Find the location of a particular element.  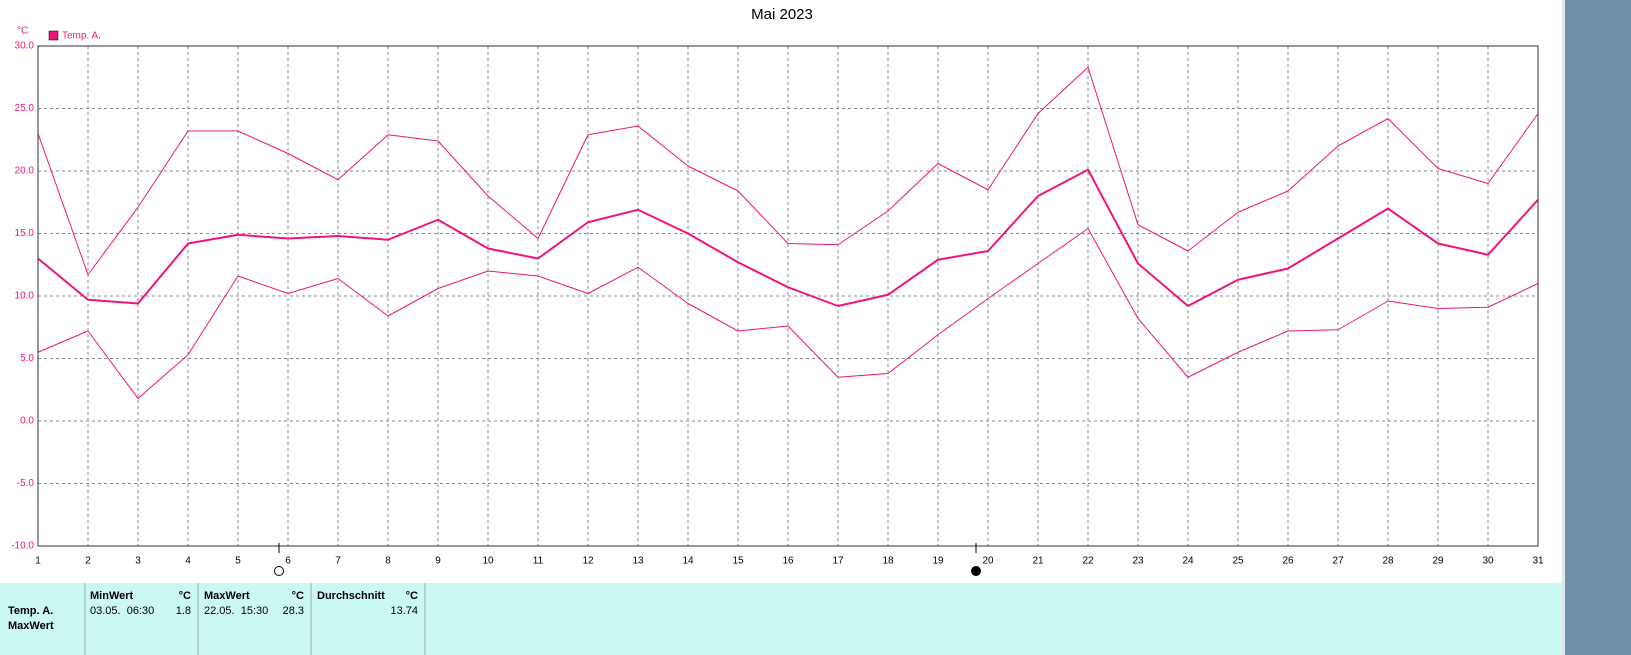

window-edge is located at coordinates (1563, 327).